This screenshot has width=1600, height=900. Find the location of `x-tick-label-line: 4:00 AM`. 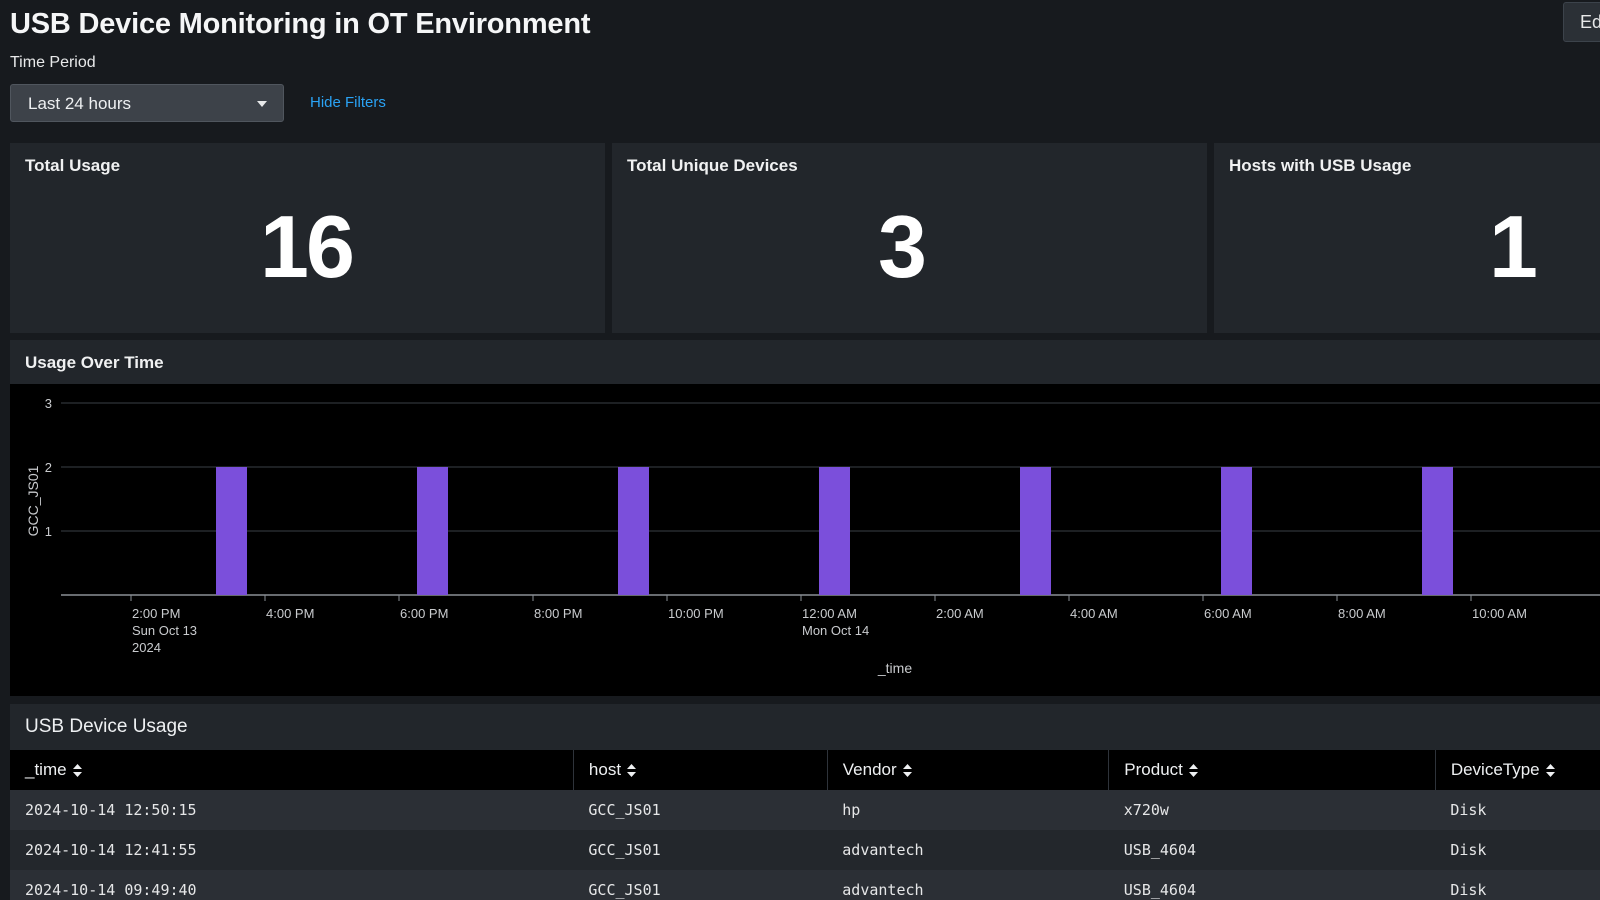

x-tick-label-line: 4:00 AM is located at coordinates (1094, 613).